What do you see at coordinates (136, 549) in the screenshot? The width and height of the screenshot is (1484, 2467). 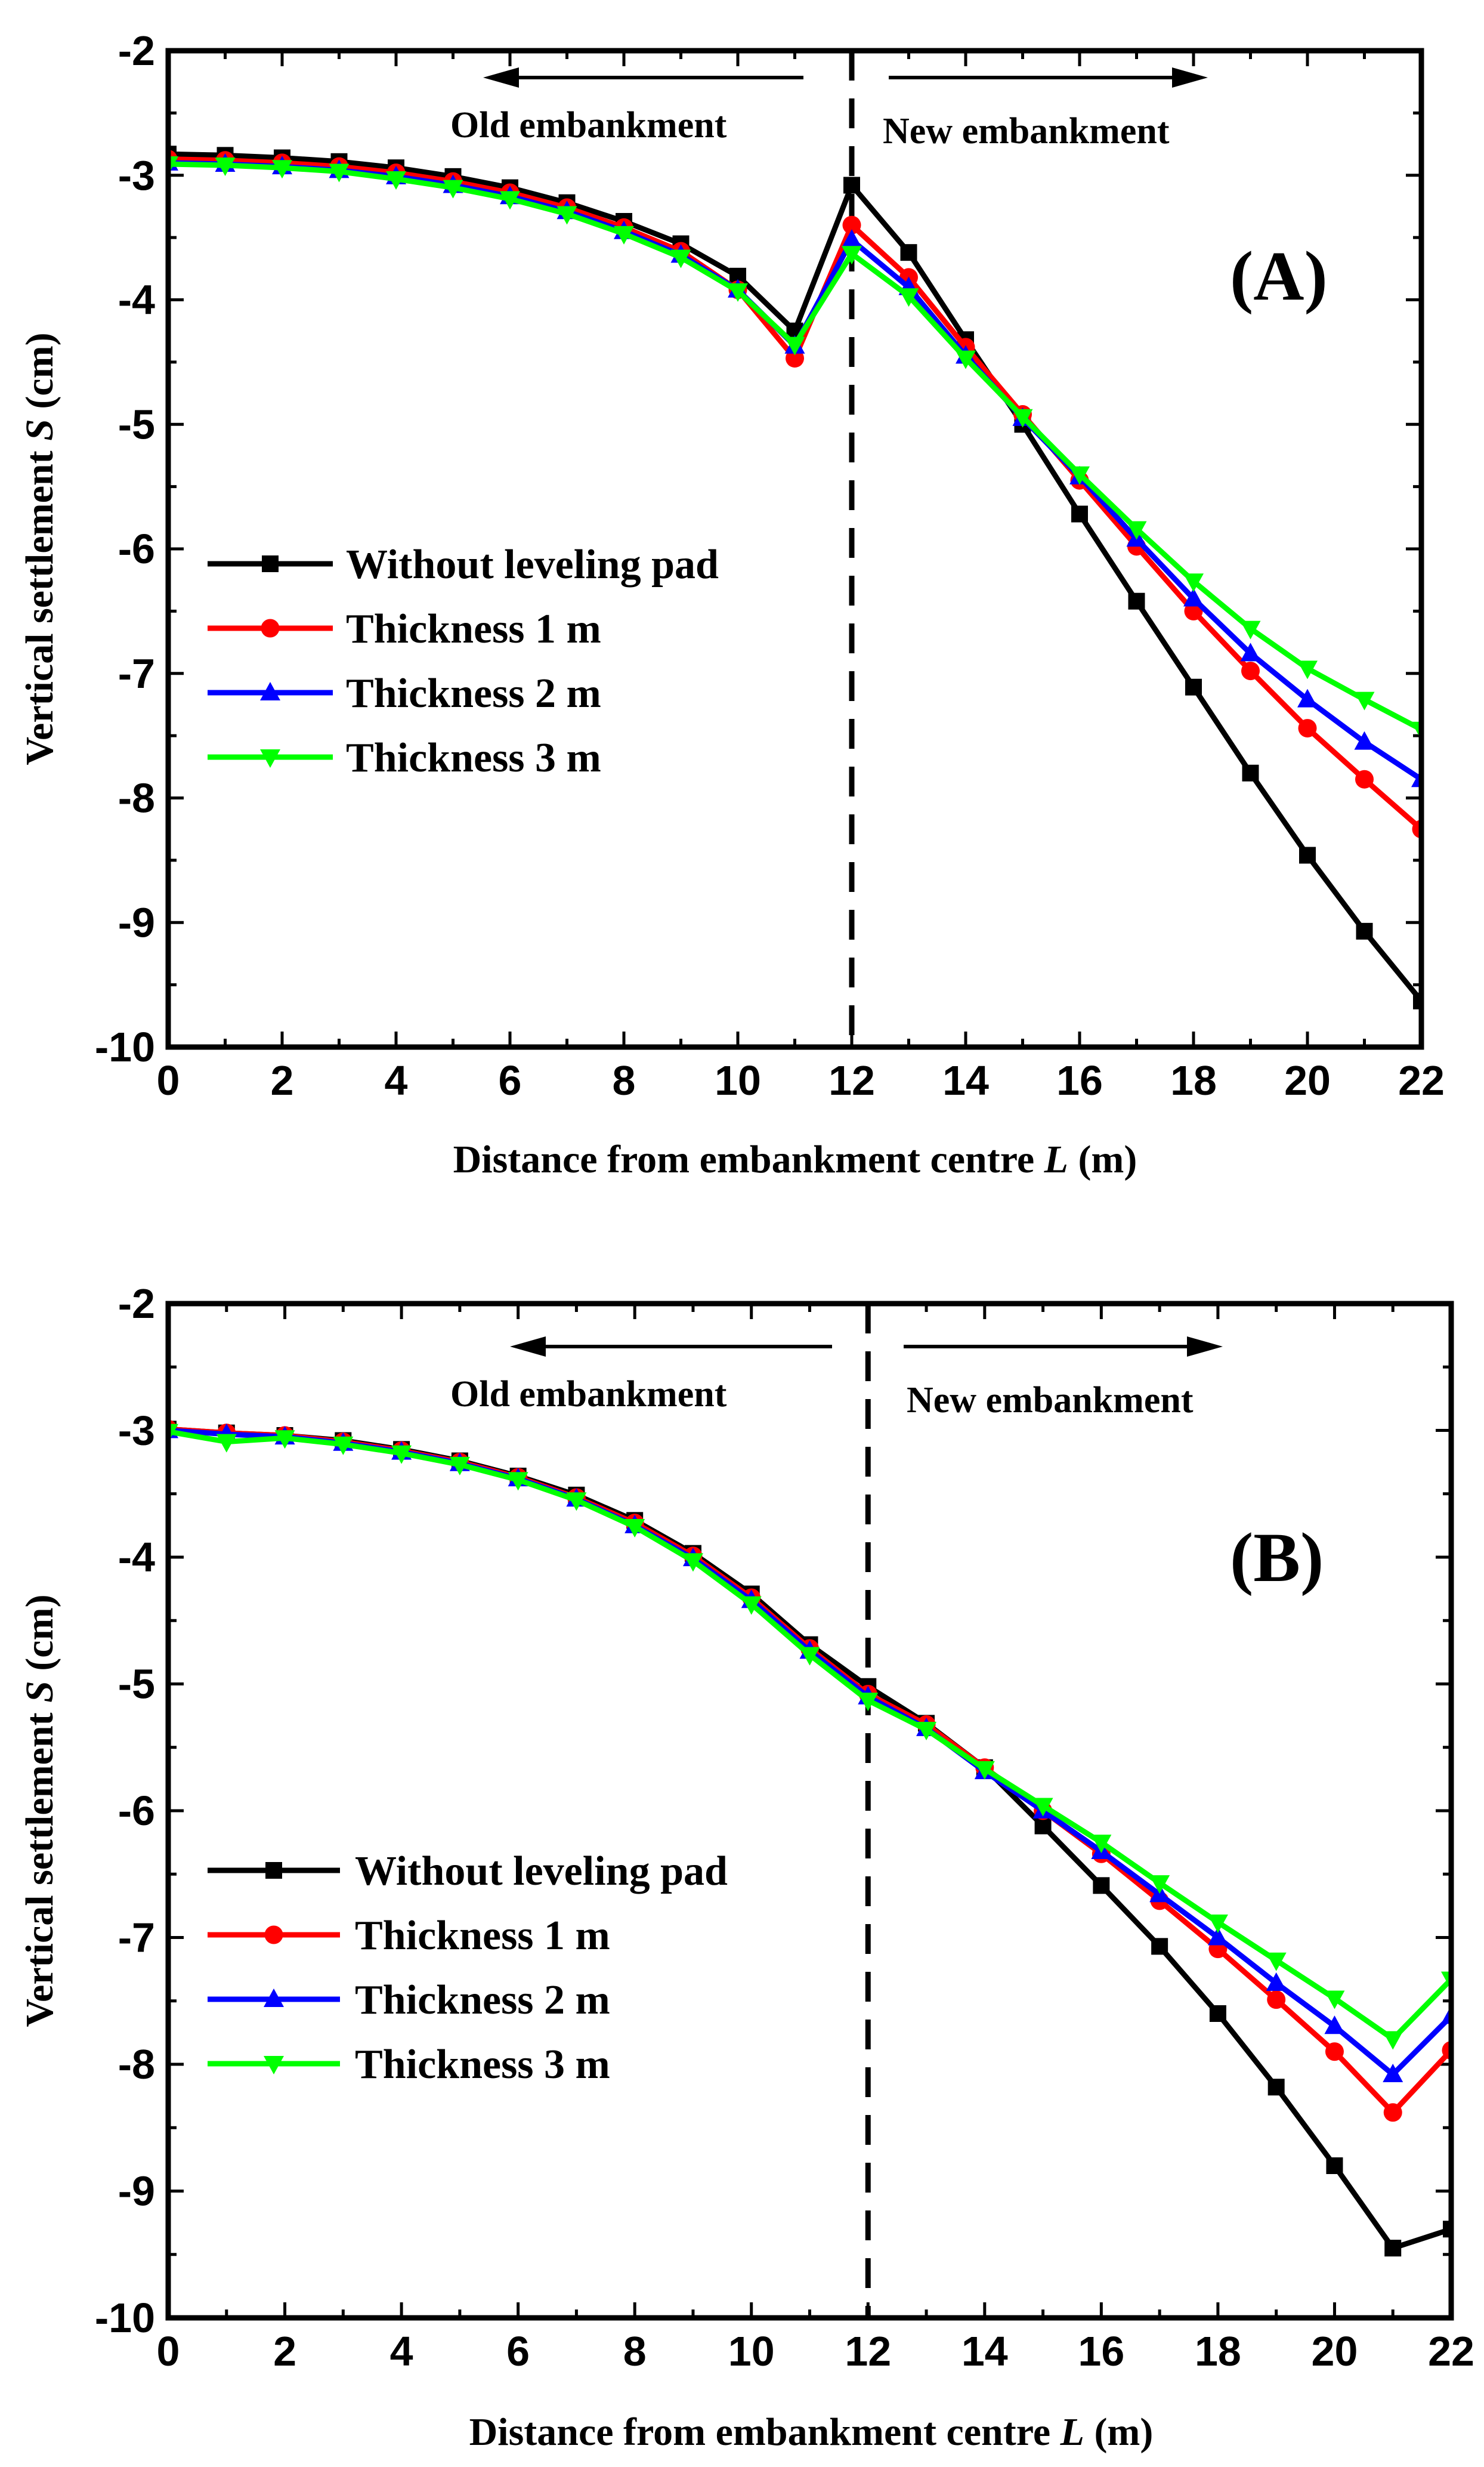 I see `y-tick-label: -6` at bounding box center [136, 549].